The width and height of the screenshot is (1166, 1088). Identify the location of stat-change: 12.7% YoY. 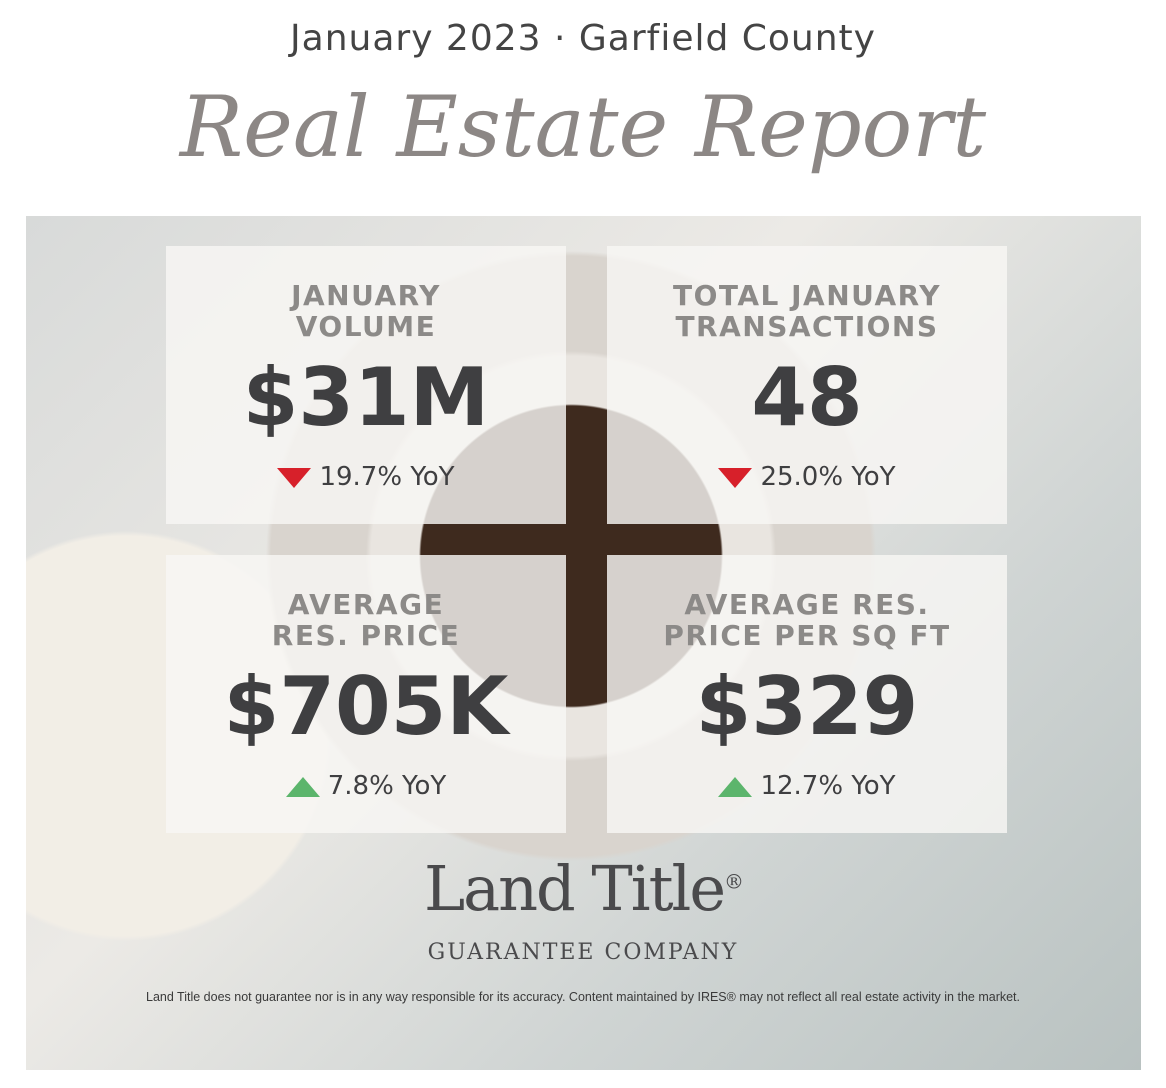
(807, 786).